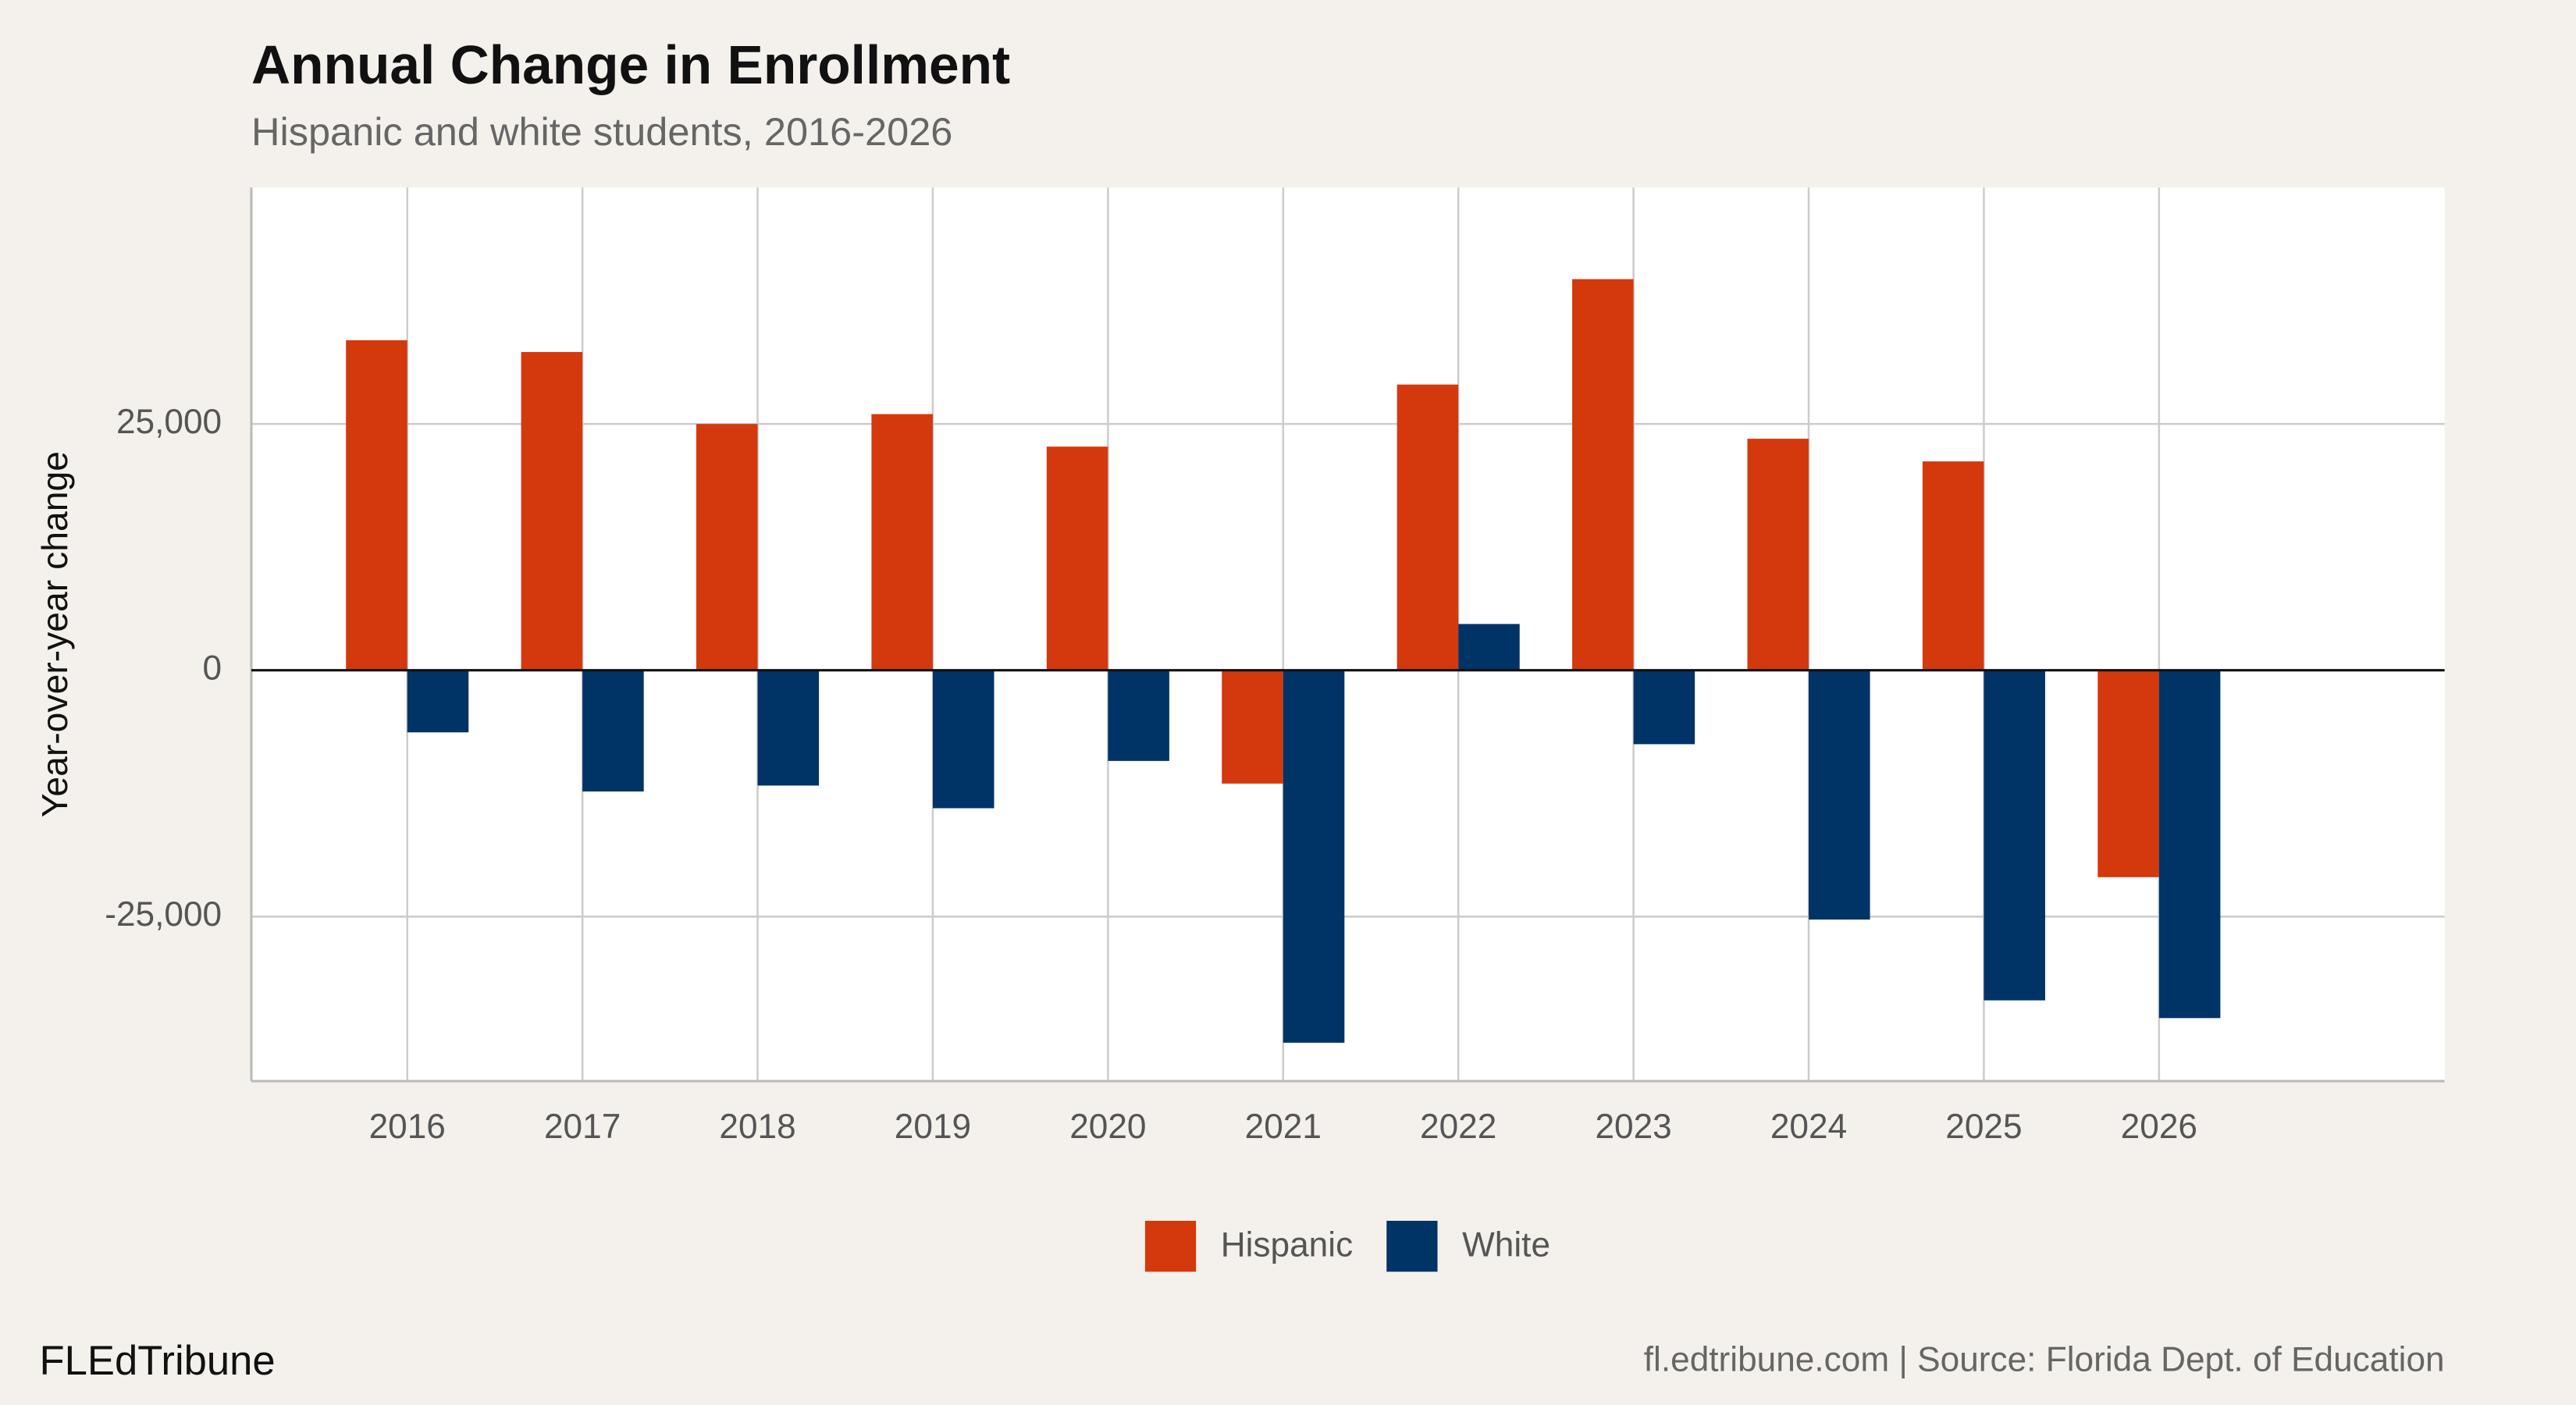 The height and width of the screenshot is (1405, 2576). Describe the element at coordinates (407, 1127) in the screenshot. I see `x-tick-label: 2016` at that location.